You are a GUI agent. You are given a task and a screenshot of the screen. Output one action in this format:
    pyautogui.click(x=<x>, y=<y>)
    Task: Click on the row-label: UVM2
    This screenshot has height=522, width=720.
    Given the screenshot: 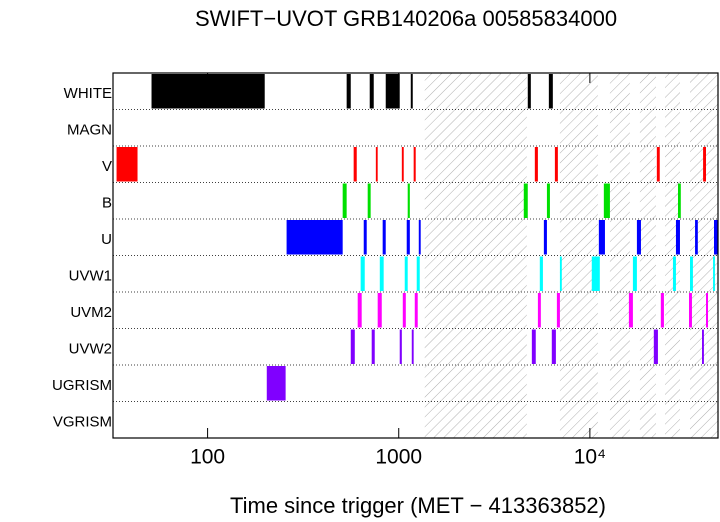 What is the action you would take?
    pyautogui.click(x=91, y=312)
    